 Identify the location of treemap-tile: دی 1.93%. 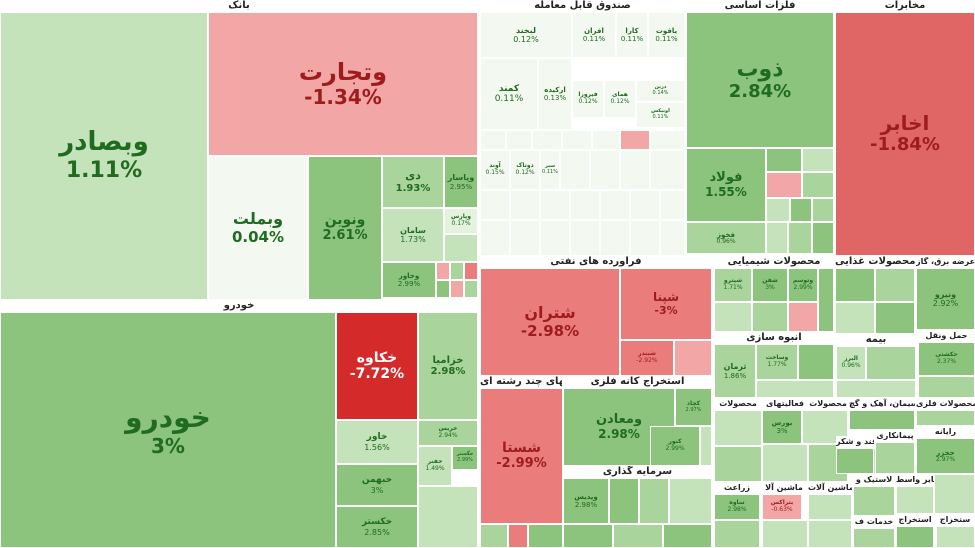
(413, 182).